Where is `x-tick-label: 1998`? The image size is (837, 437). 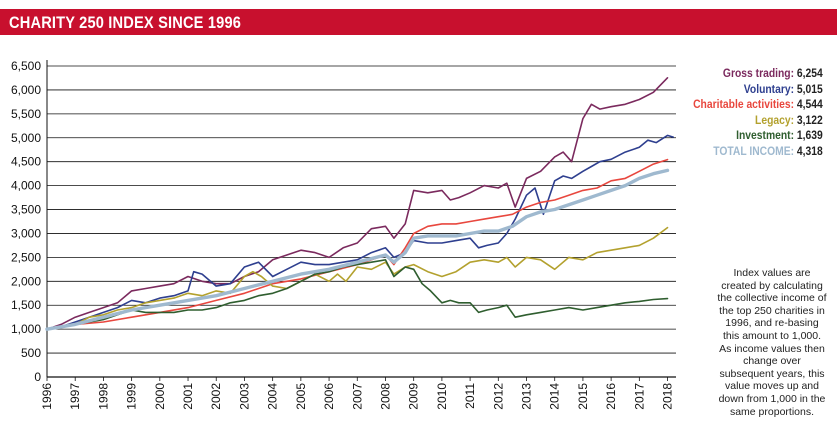 x-tick-label: 1998 is located at coordinates (103, 396).